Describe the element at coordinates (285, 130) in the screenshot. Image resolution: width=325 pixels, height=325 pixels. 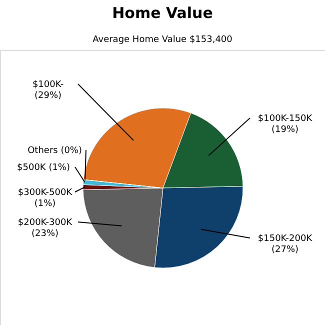
I see `data-label: (19%)` at that location.